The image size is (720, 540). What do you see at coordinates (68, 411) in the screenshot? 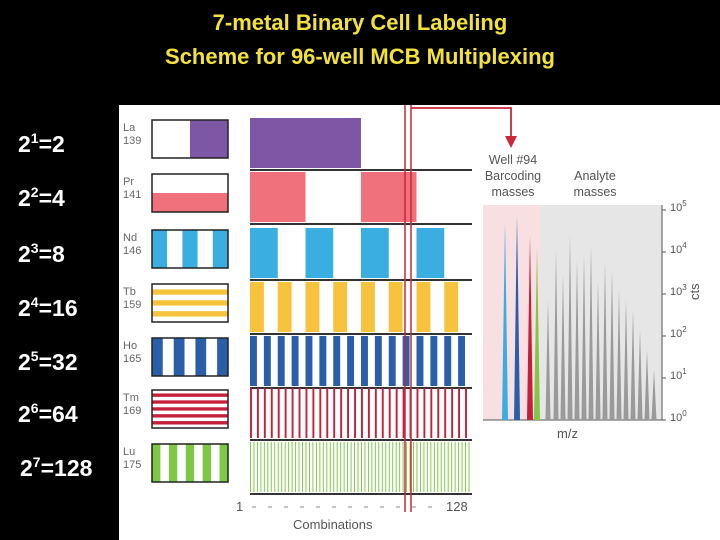
I see `equation-64: 26=64` at bounding box center [68, 411].